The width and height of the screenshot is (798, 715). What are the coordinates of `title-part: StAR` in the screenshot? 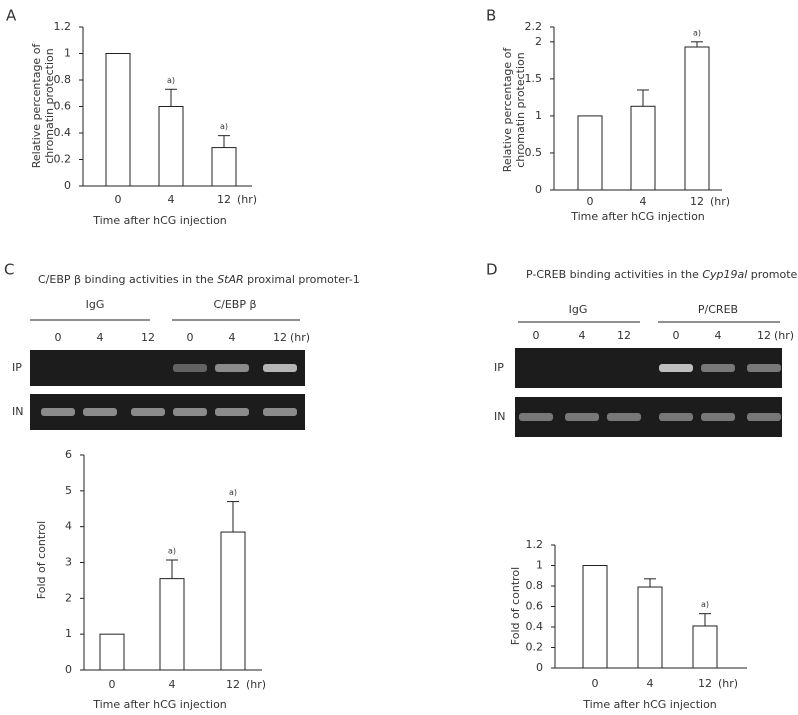 It's located at (230, 279).